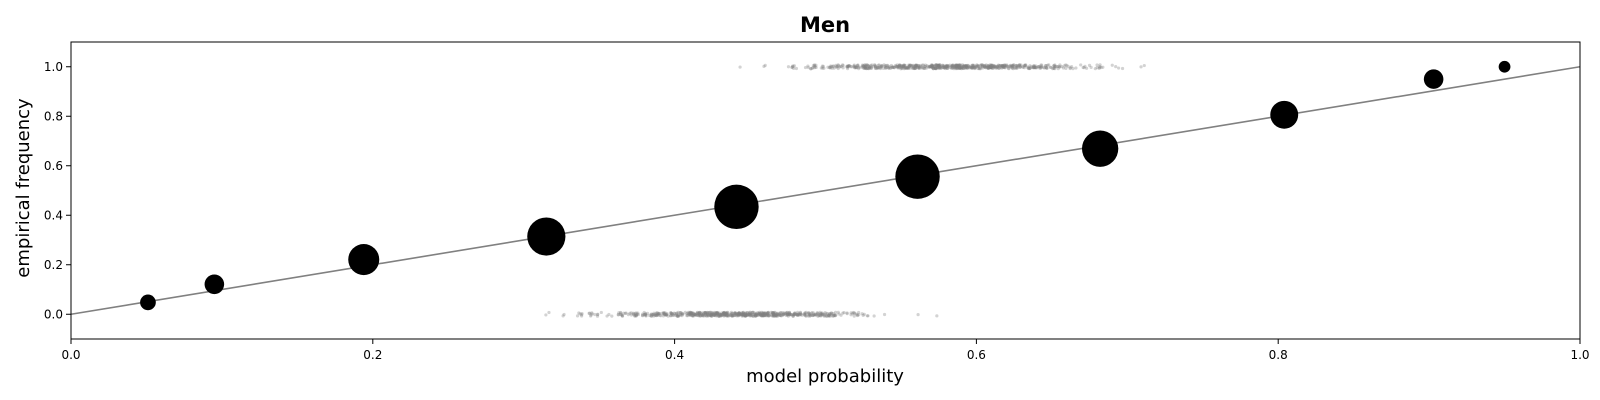  What do you see at coordinates (148, 302) in the screenshot?
I see `calibration-point` at bounding box center [148, 302].